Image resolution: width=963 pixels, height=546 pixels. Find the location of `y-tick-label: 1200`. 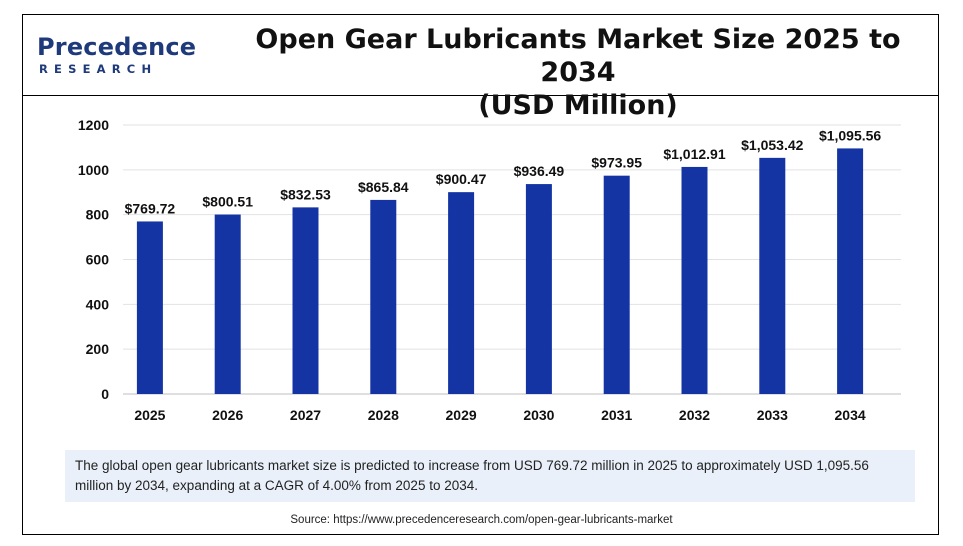

y-tick-label: 1200 is located at coordinates (93, 125).